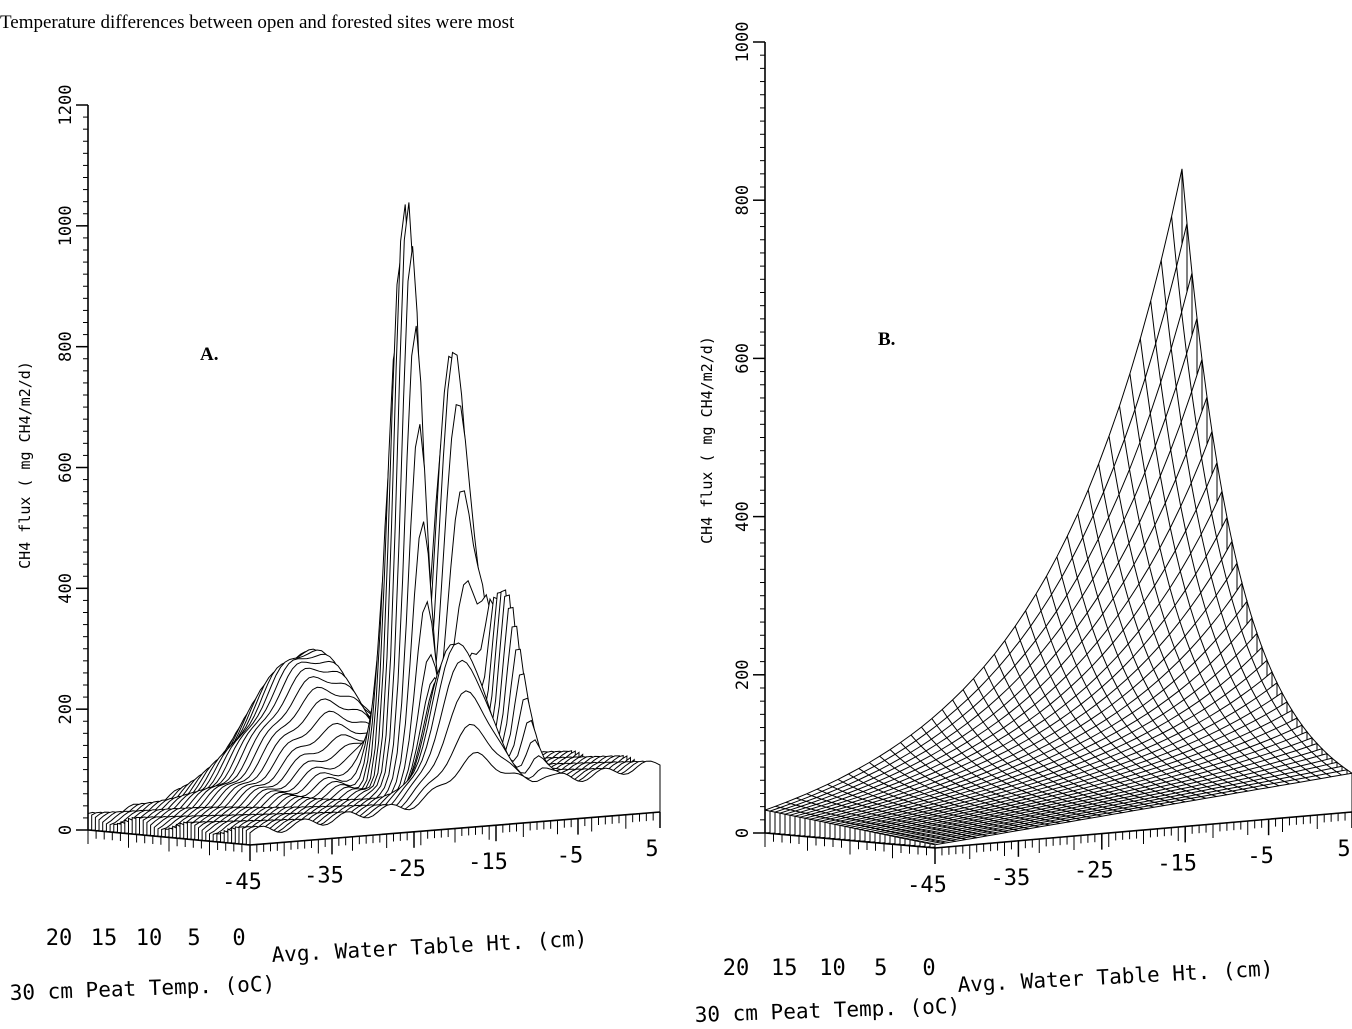 This screenshot has height=1029, width=1352. I want to click on panel-label: A., so click(209, 354).